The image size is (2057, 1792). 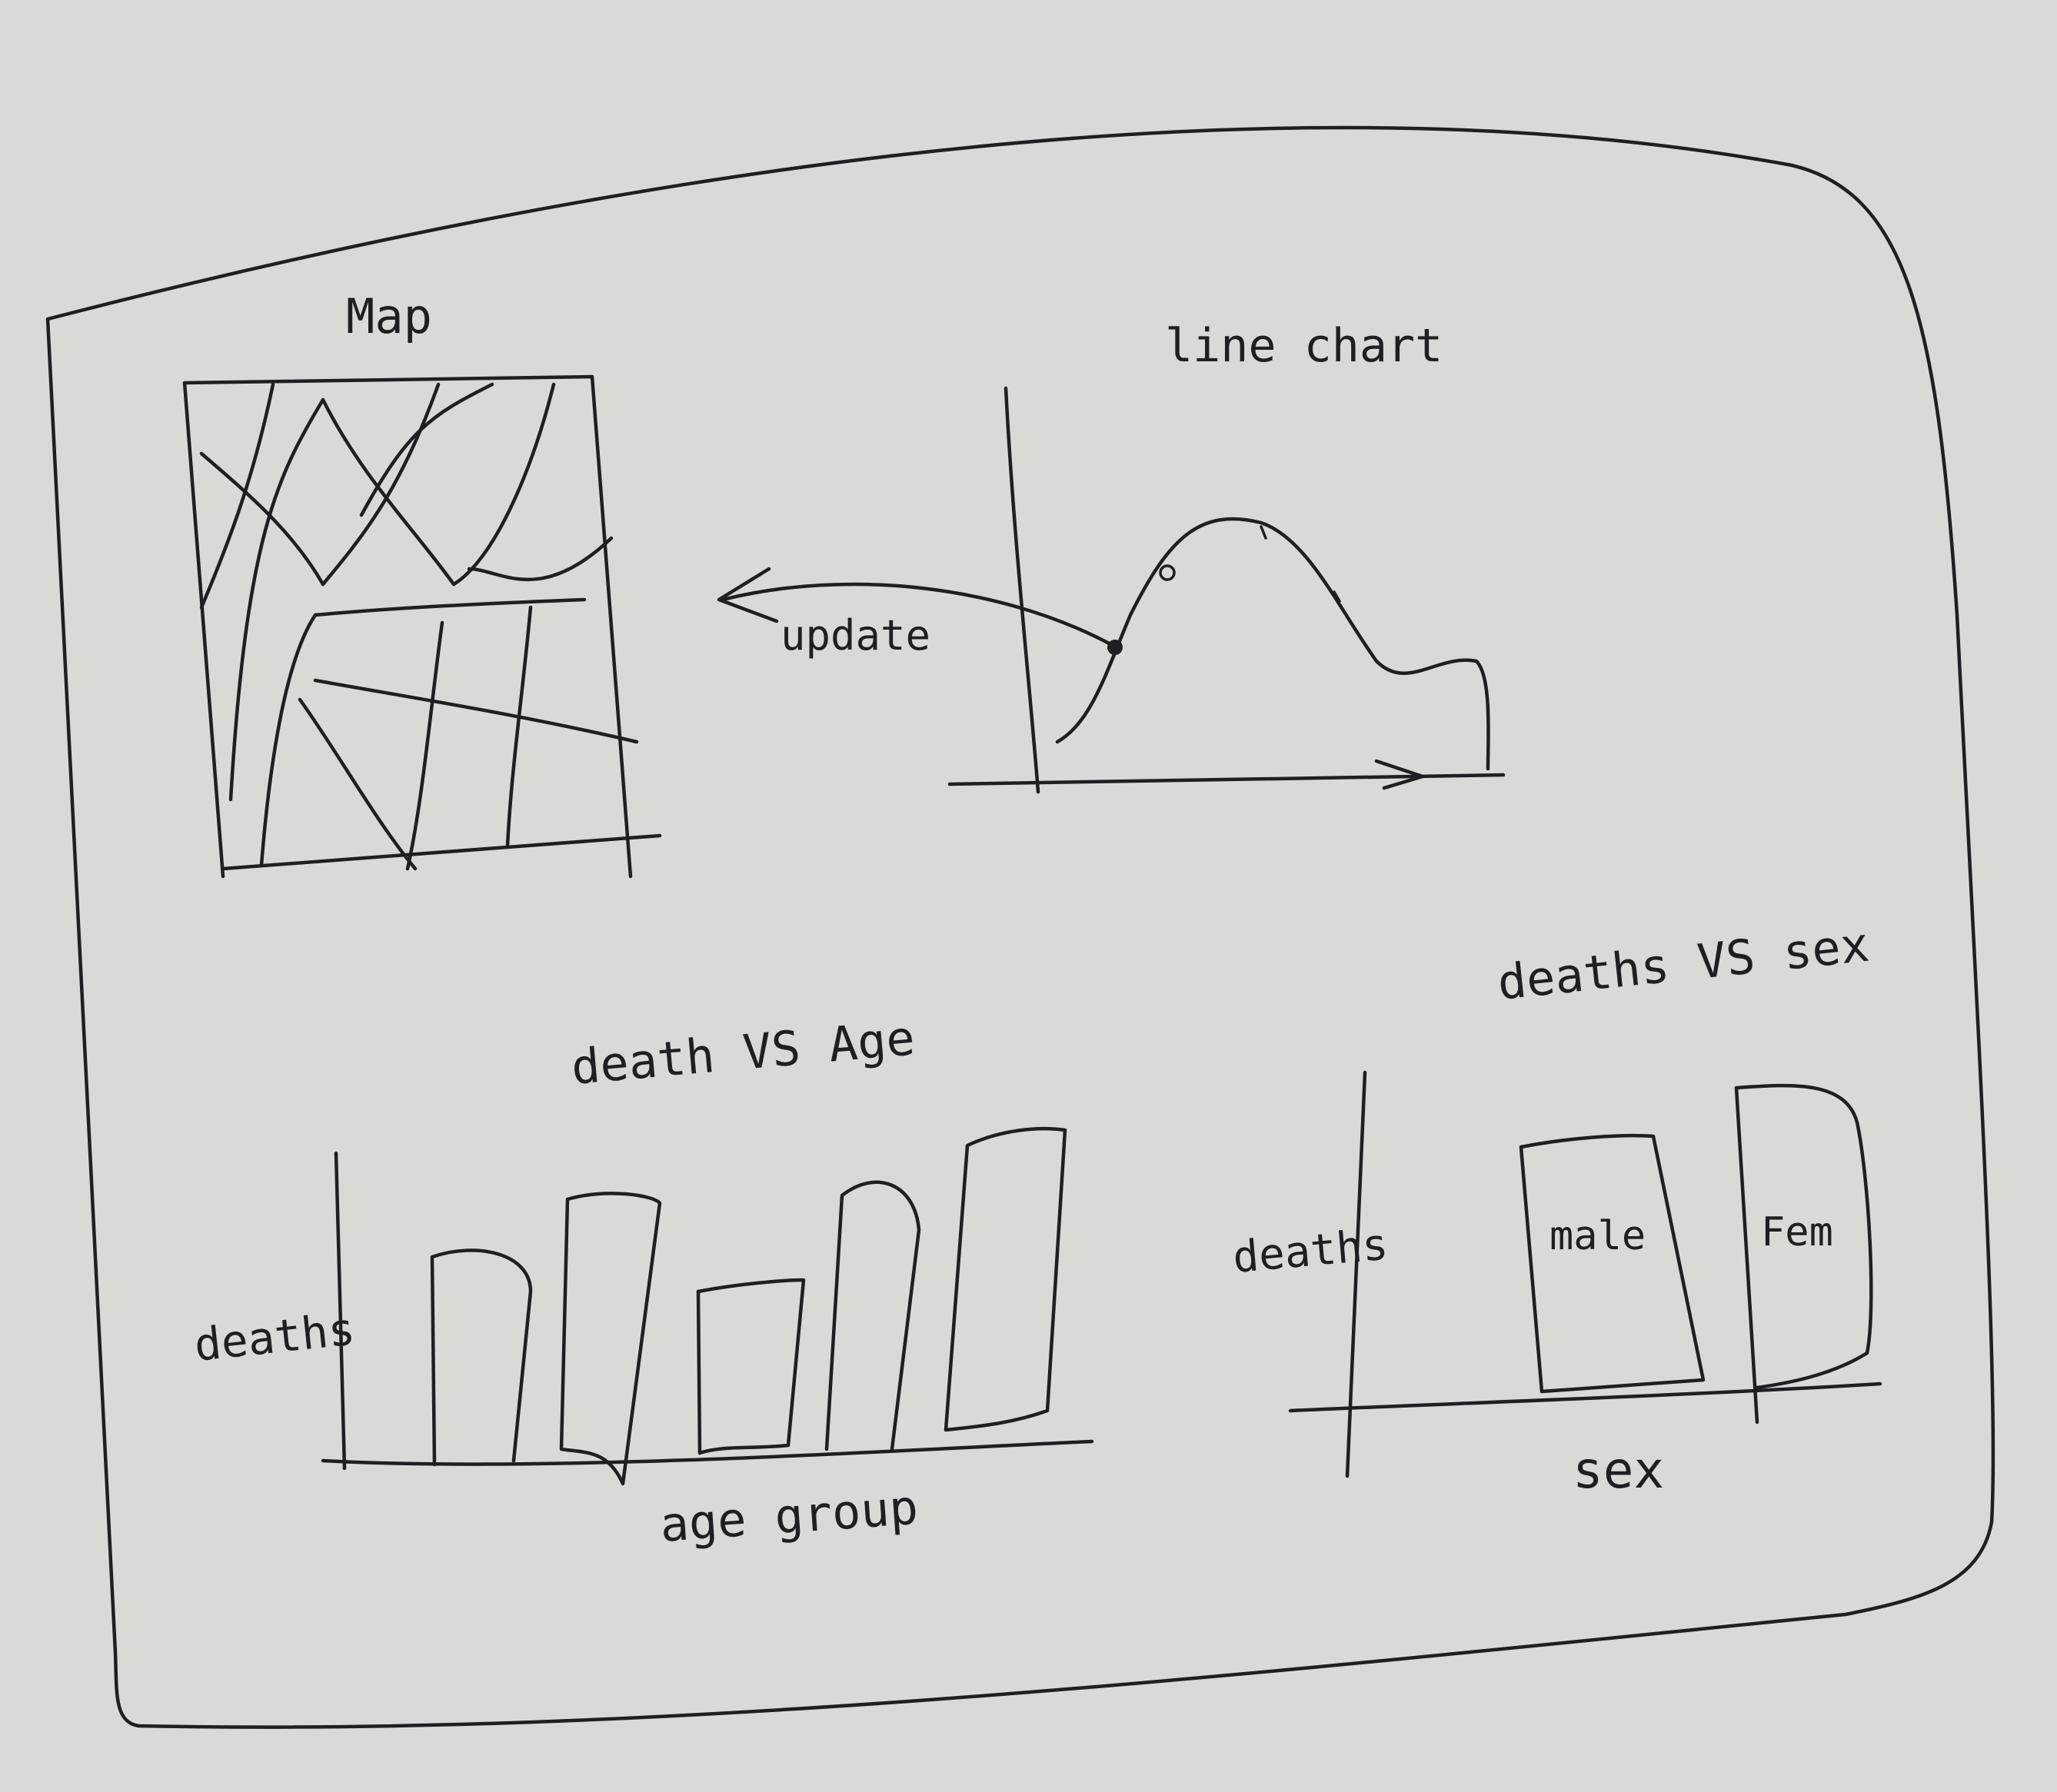 What do you see at coordinates (1399, 774) in the screenshot?
I see `line-chart-arrowhead` at bounding box center [1399, 774].